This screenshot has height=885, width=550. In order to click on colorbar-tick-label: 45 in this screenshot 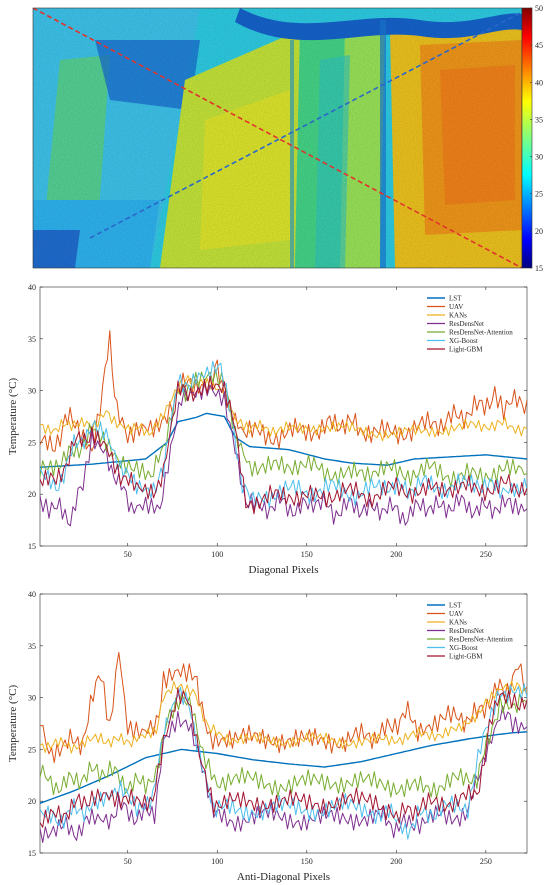, I will do `click(539, 45)`.